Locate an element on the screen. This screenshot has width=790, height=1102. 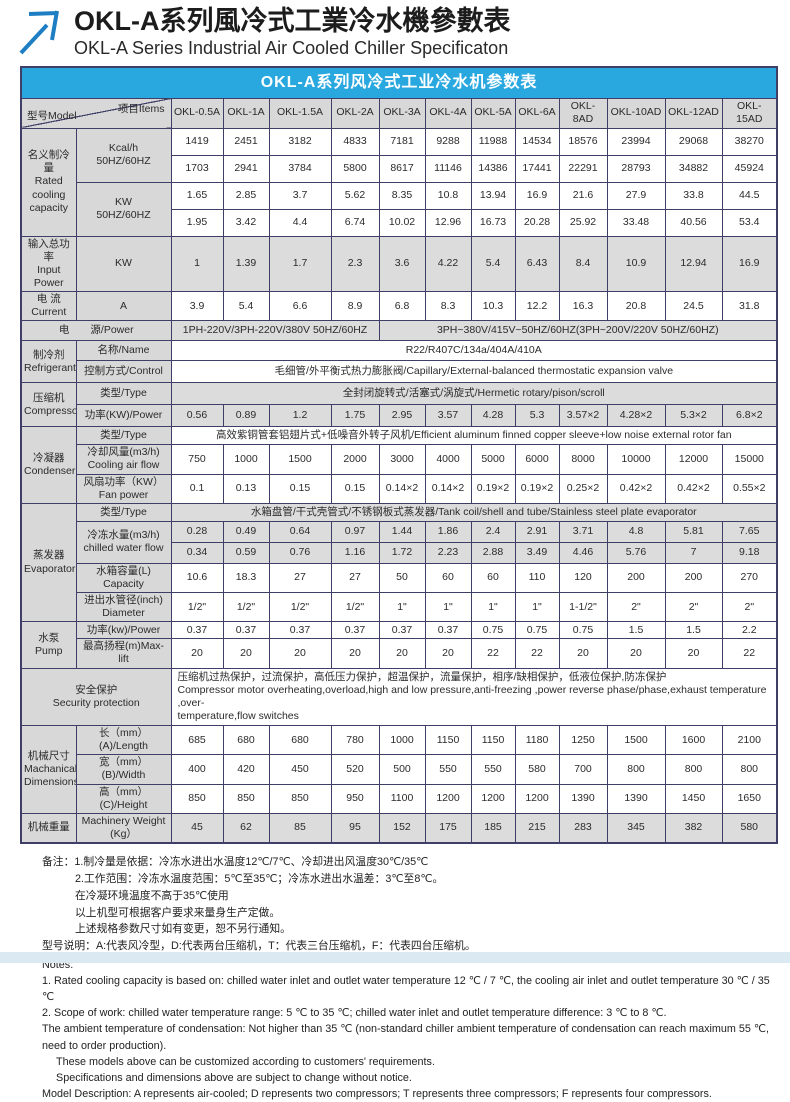
spec-value-cell: 40.56 is located at coordinates (693, 222).